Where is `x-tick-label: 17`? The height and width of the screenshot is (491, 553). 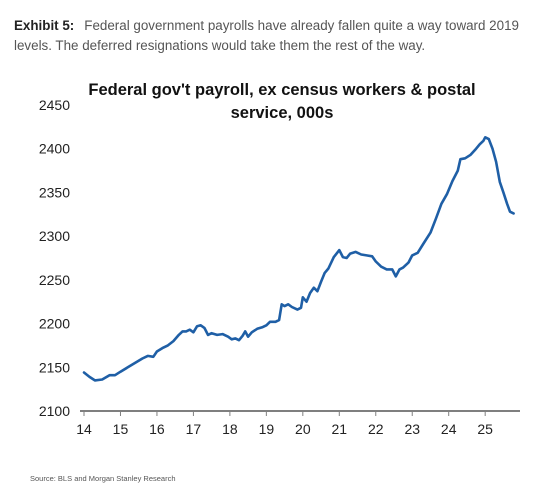
x-tick-label: 17 is located at coordinates (194, 429).